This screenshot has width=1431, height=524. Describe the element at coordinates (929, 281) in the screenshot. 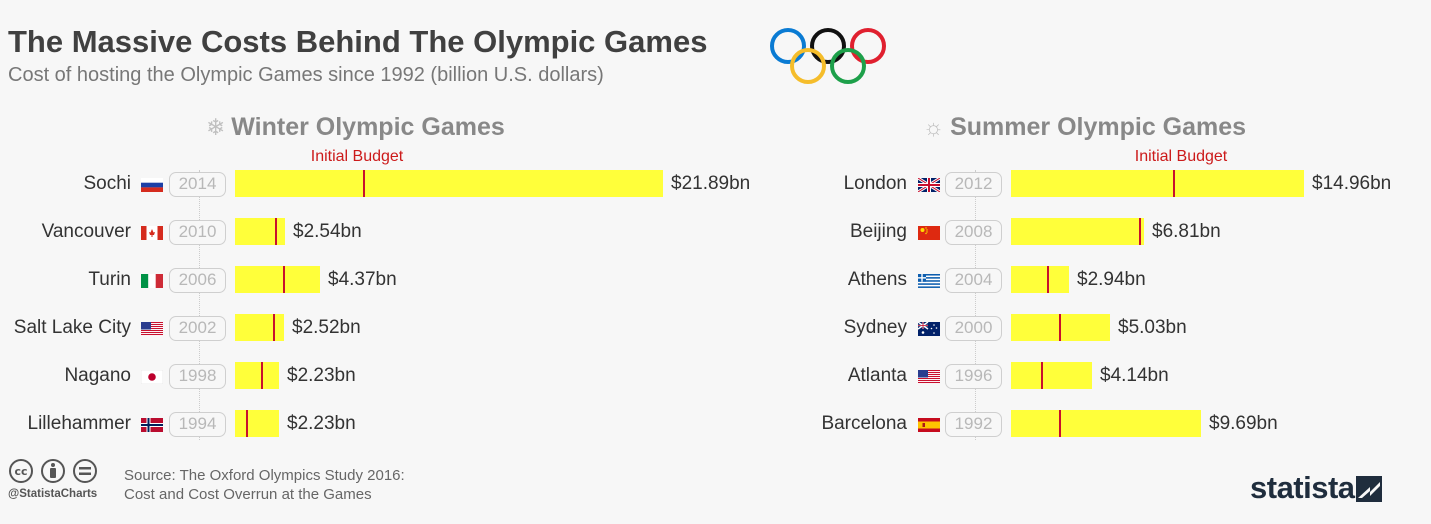

I see `greece-flag` at that location.